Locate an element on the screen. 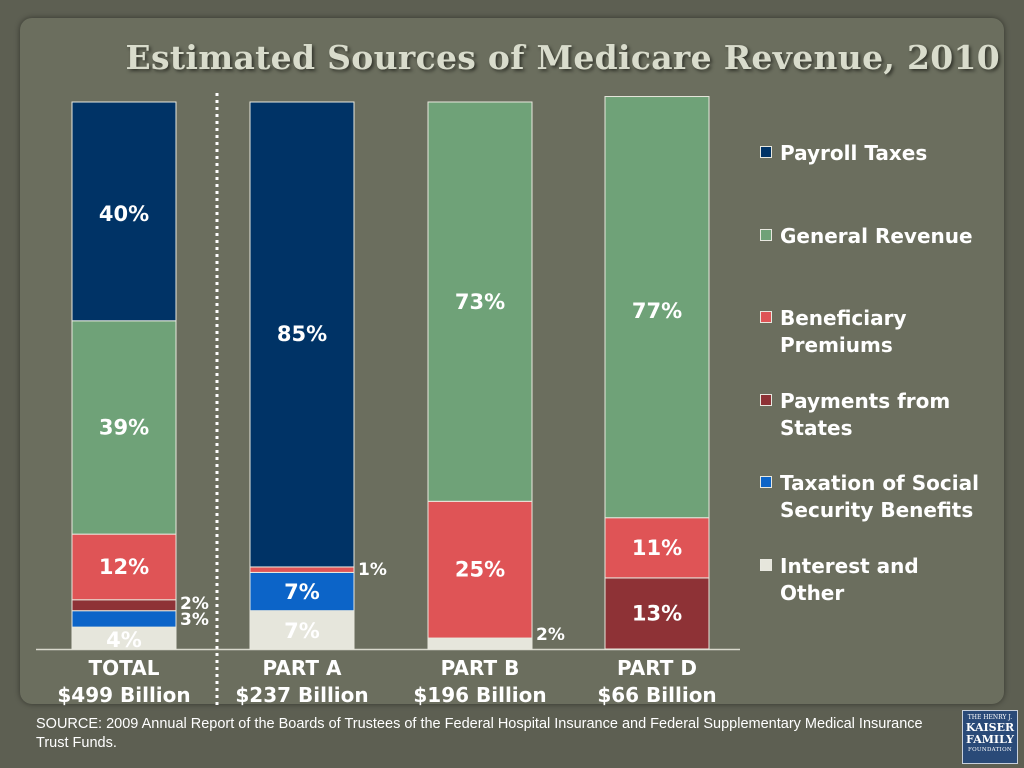 This screenshot has height=768, width=1024. data-label: 39% is located at coordinates (124, 427).